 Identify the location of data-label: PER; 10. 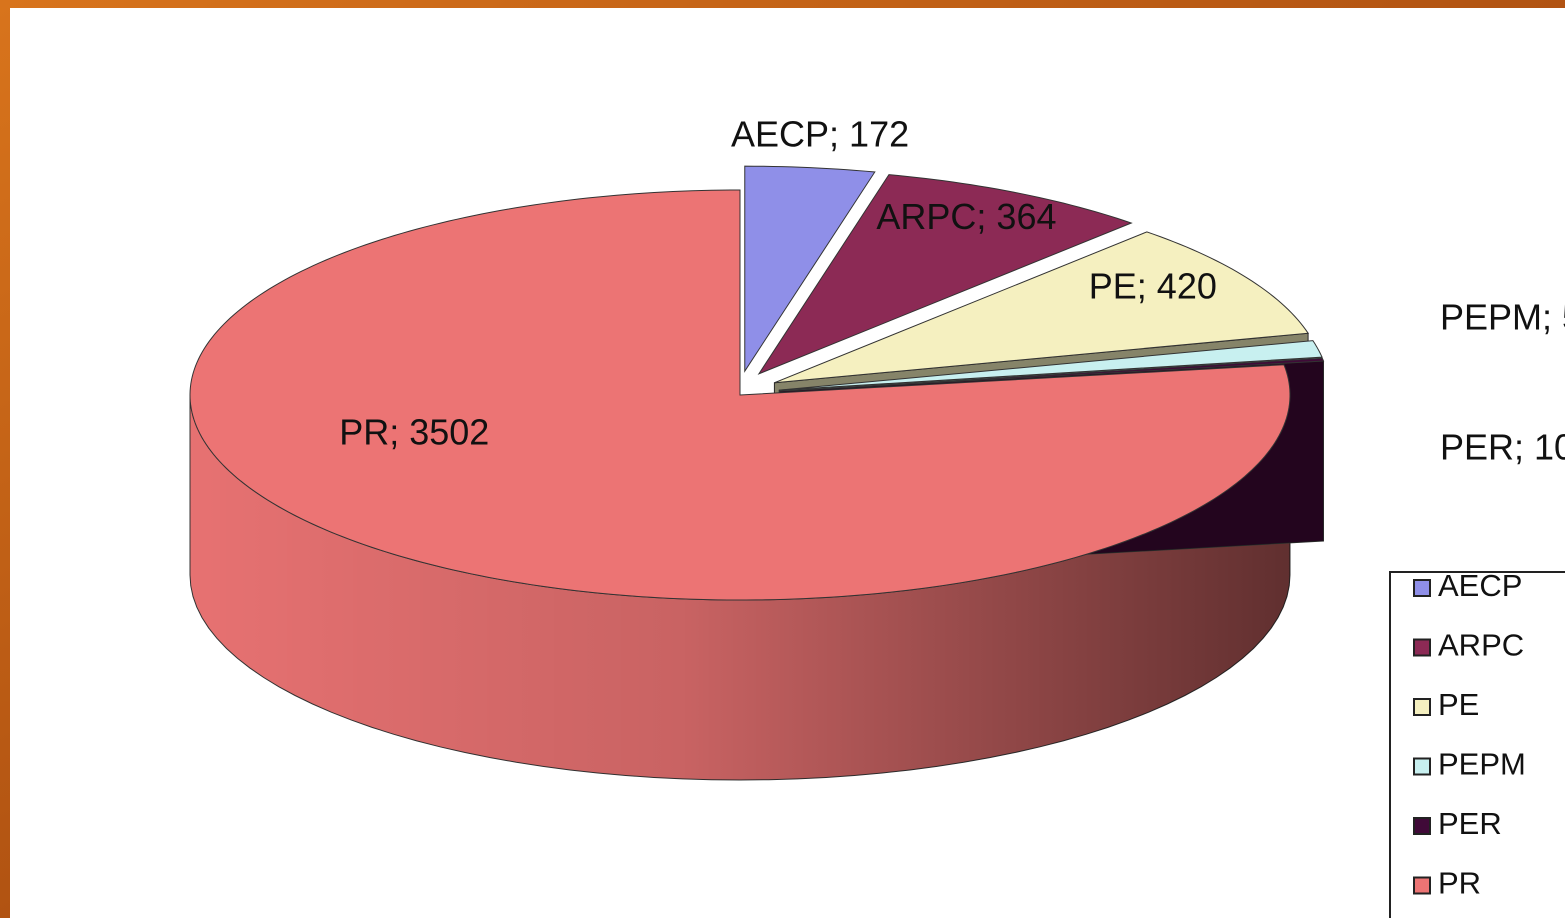
(1502, 447).